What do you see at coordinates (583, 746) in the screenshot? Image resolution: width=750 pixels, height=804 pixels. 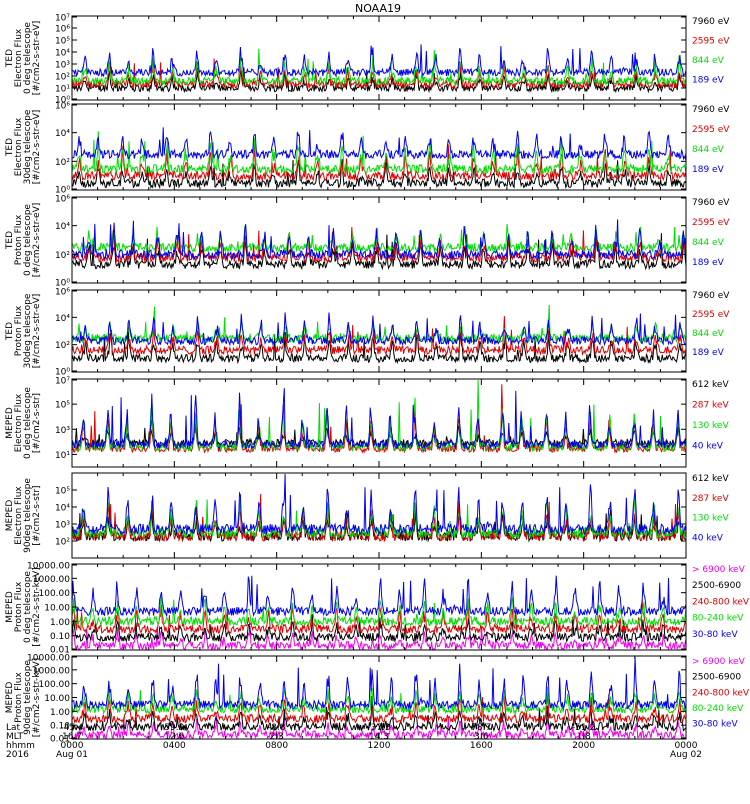 I see `x-tick-label: 2000` at bounding box center [583, 746].